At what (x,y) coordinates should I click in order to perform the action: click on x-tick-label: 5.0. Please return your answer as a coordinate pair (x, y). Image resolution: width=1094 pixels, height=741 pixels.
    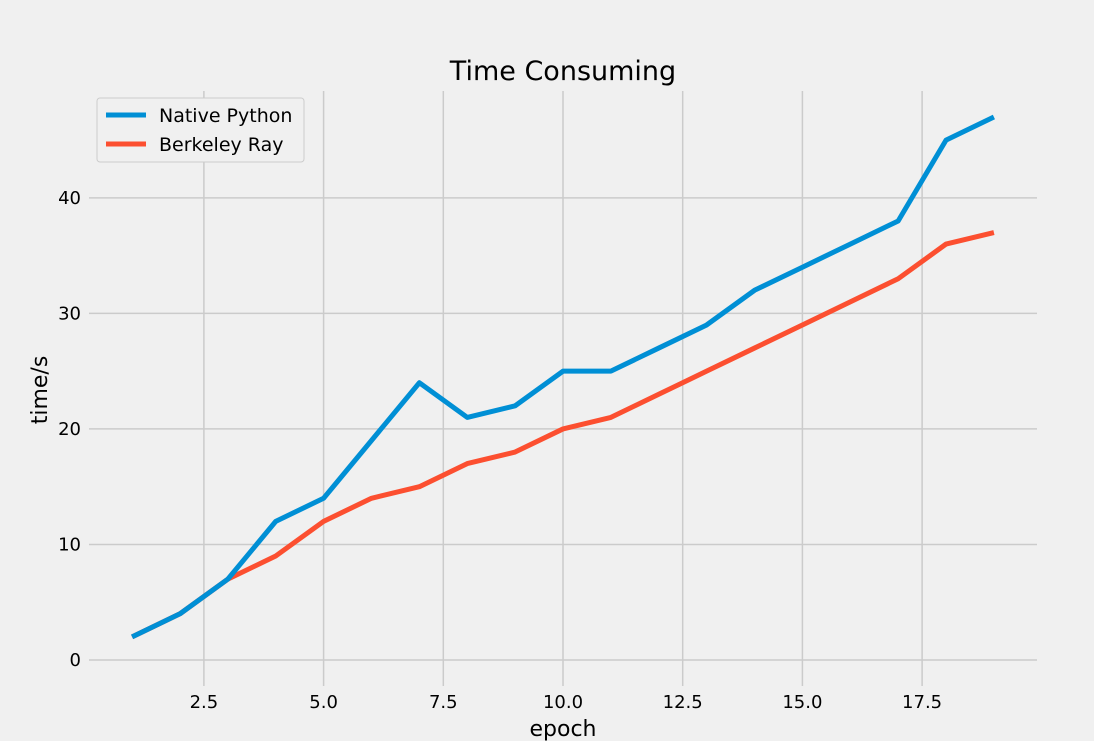
    Looking at the image, I should click on (323, 702).